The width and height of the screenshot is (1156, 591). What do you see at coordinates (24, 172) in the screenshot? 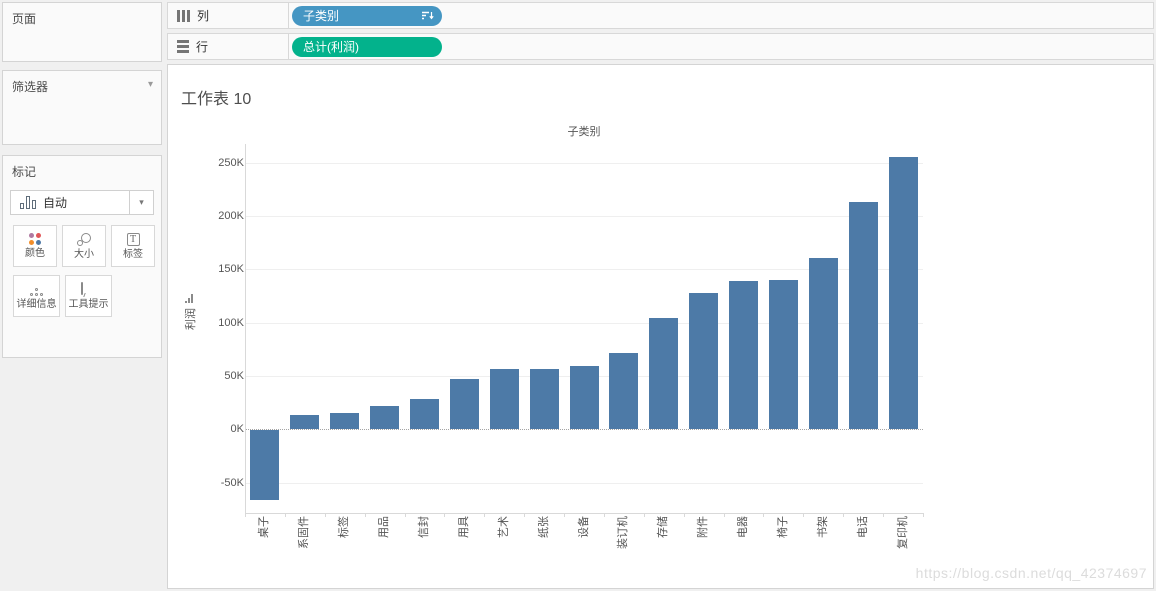
I see `marks-card-title: 标记` at bounding box center [24, 172].